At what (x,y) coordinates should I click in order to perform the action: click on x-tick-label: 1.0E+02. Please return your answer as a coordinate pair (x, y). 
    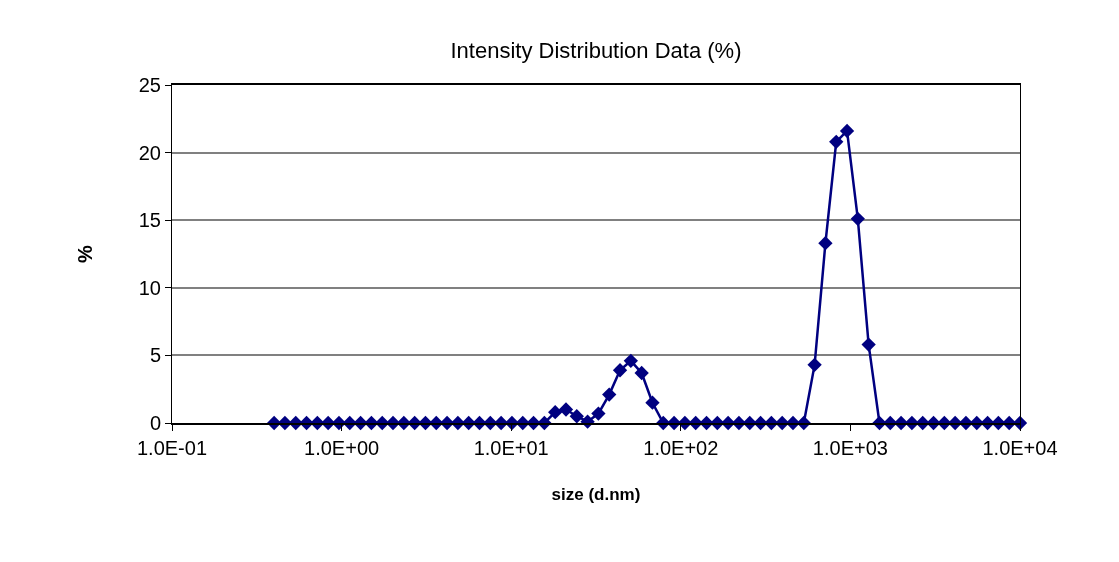
    Looking at the image, I should click on (681, 448).